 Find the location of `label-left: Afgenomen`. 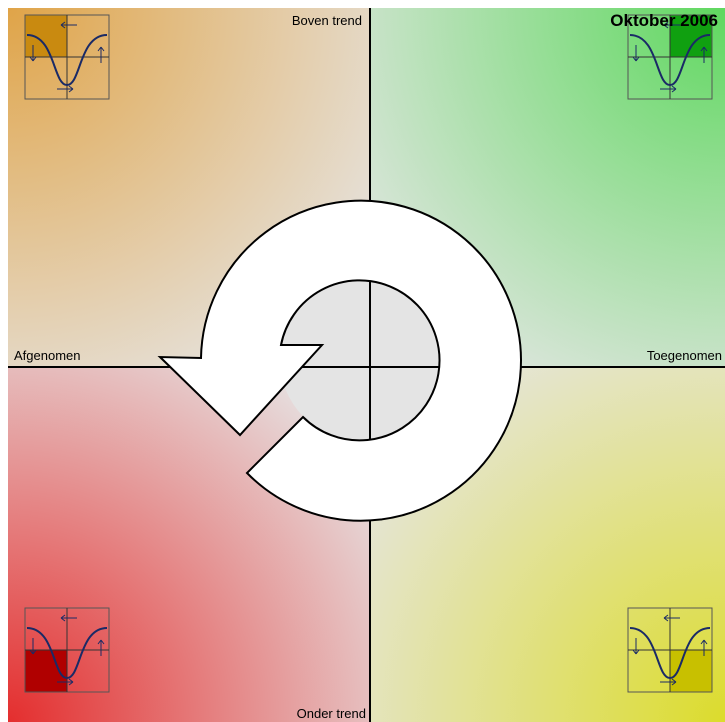

label-left: Afgenomen is located at coordinates (47, 355).